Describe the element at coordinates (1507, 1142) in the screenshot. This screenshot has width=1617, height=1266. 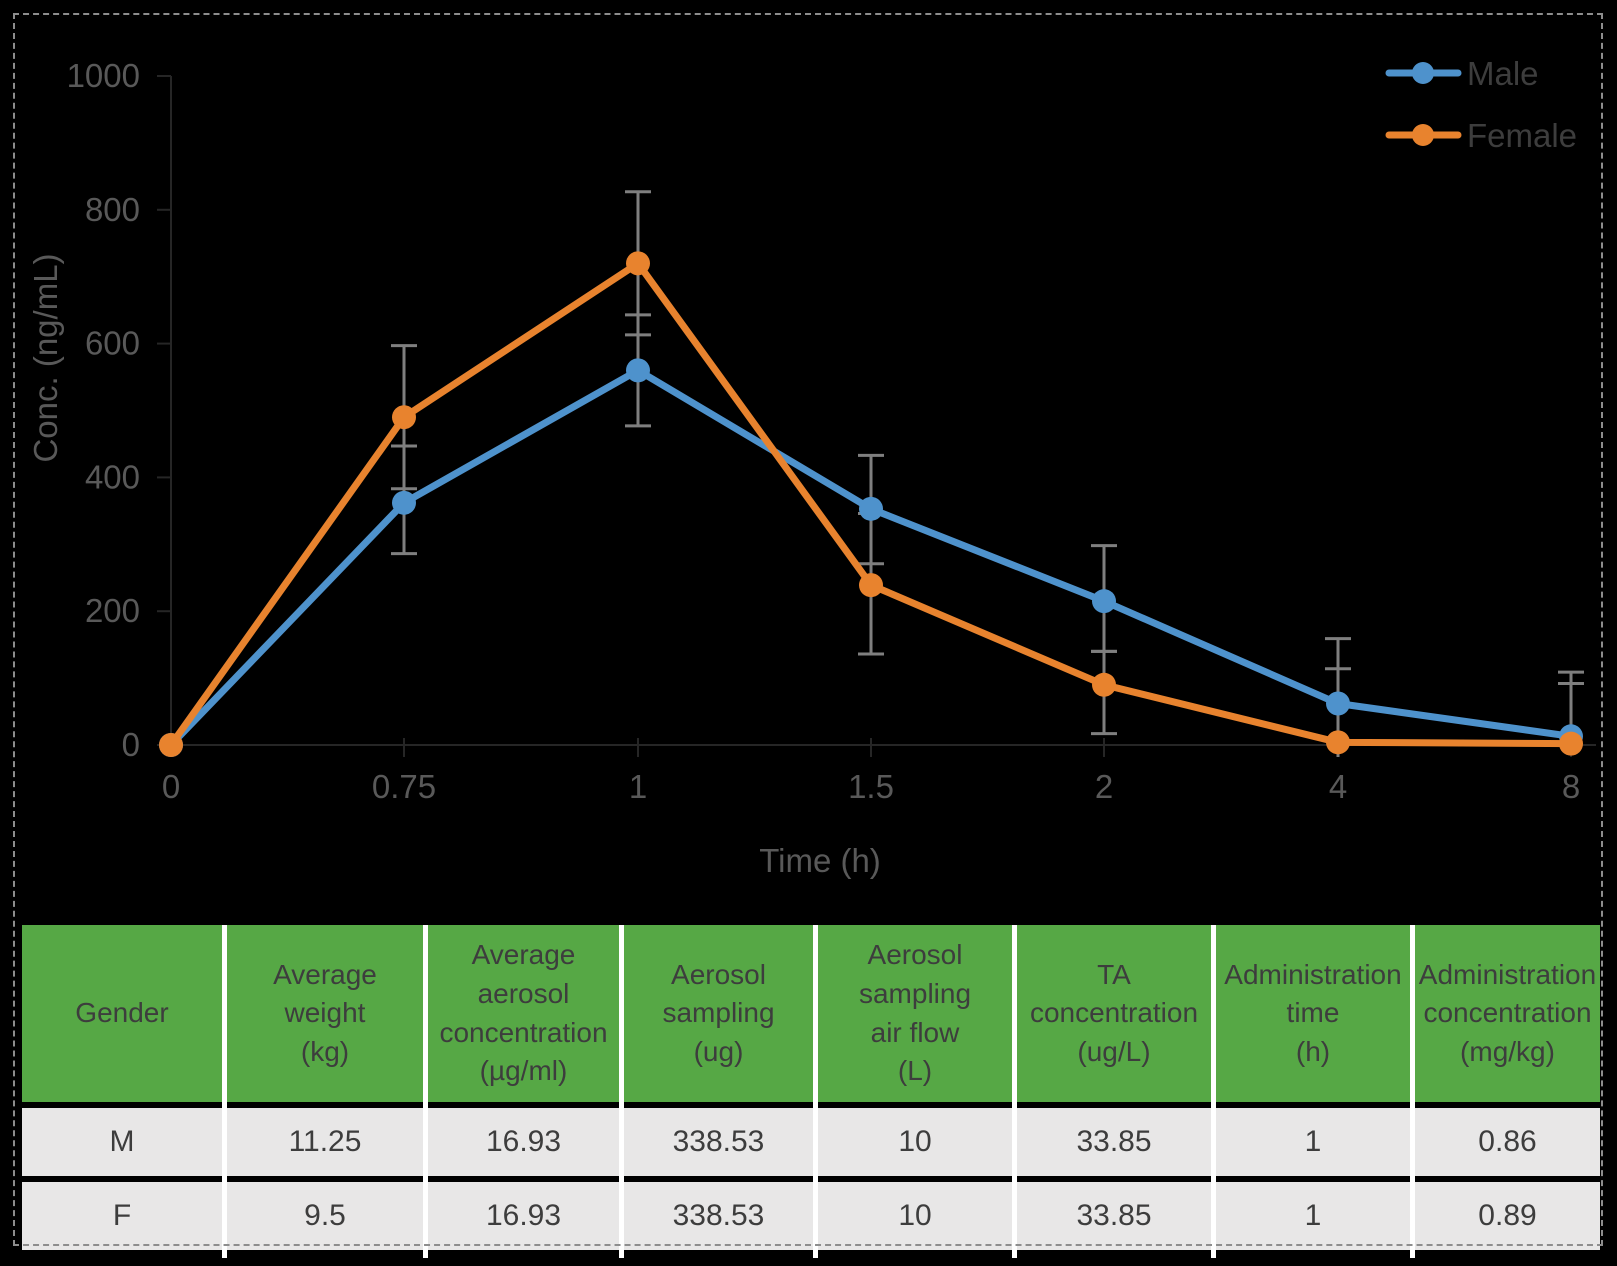
I see `cell-r0-c7: 0.86` at that location.